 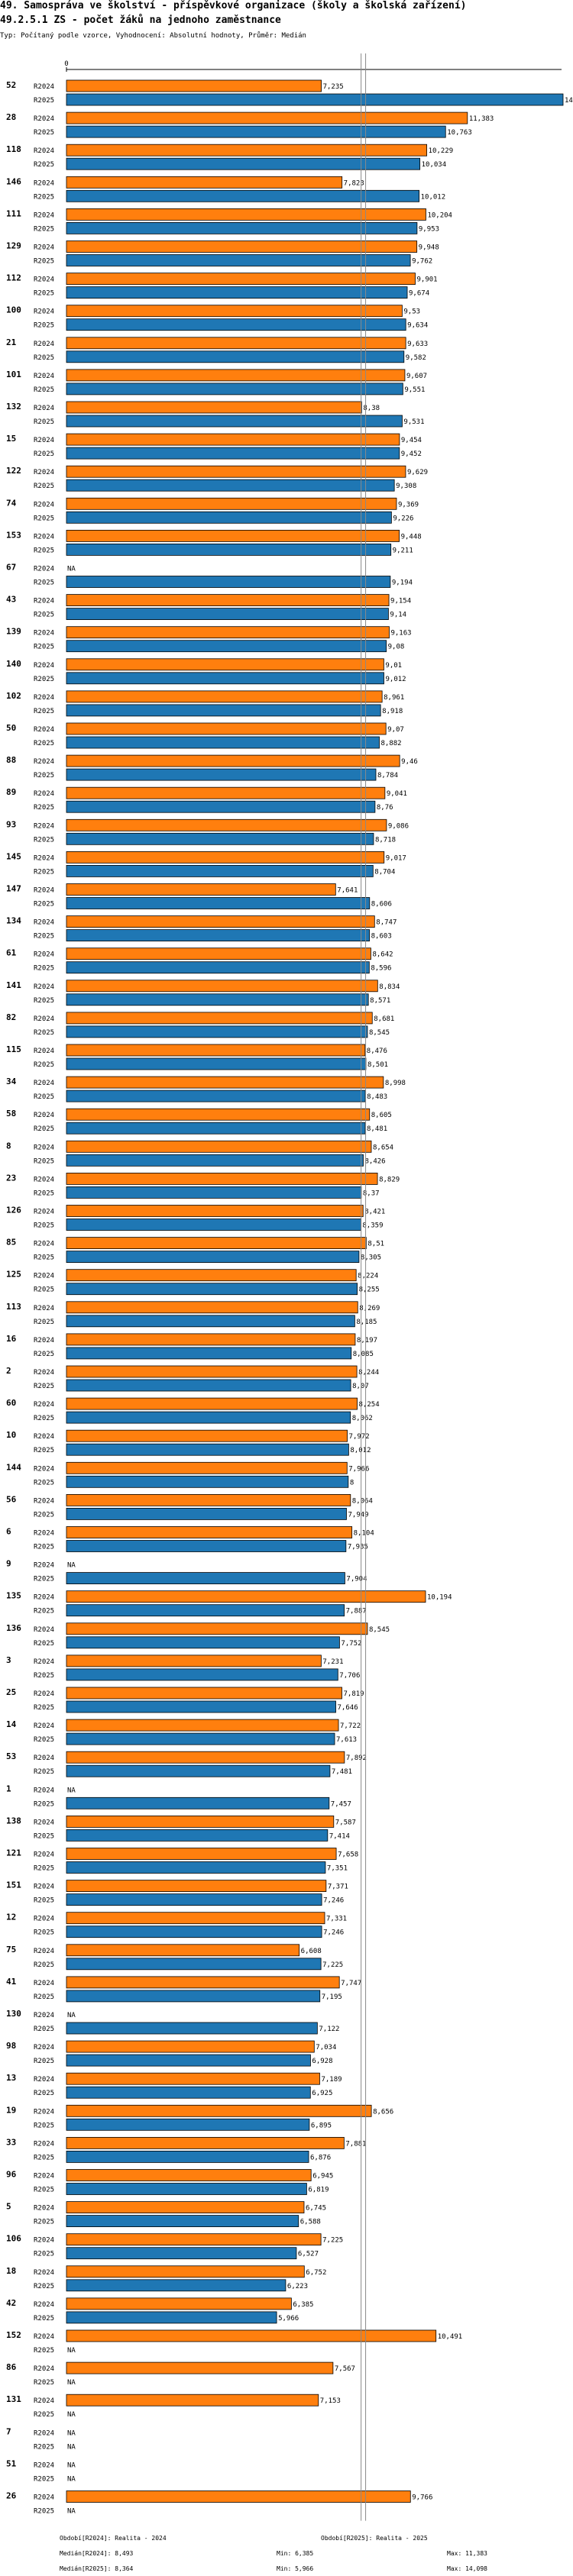 I want to click on bar-value-label: 8,718, so click(x=385, y=840).